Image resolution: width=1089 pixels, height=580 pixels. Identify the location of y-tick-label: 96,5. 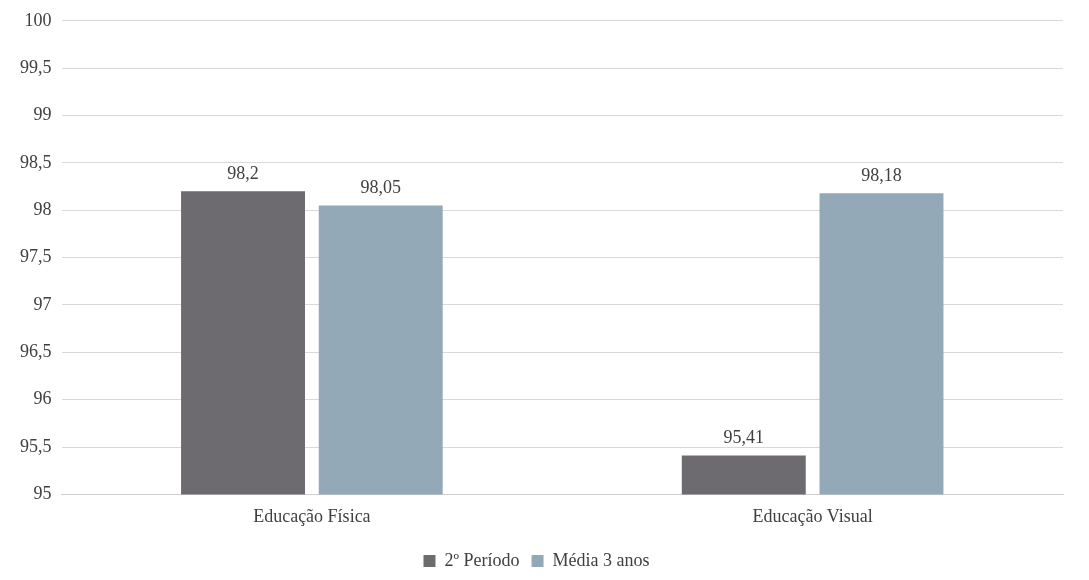
(36, 351).